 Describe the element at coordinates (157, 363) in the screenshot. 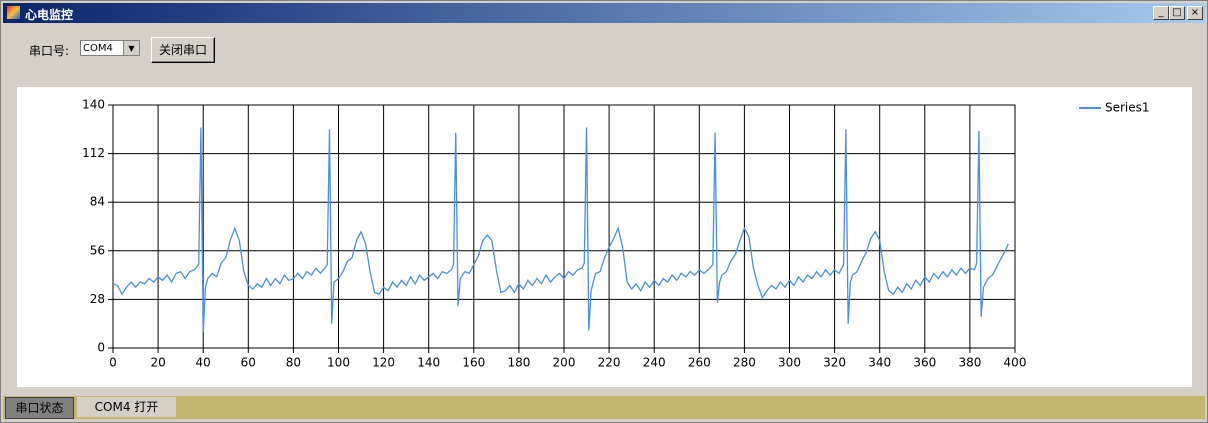

I see `x-tick-label: 20` at that location.